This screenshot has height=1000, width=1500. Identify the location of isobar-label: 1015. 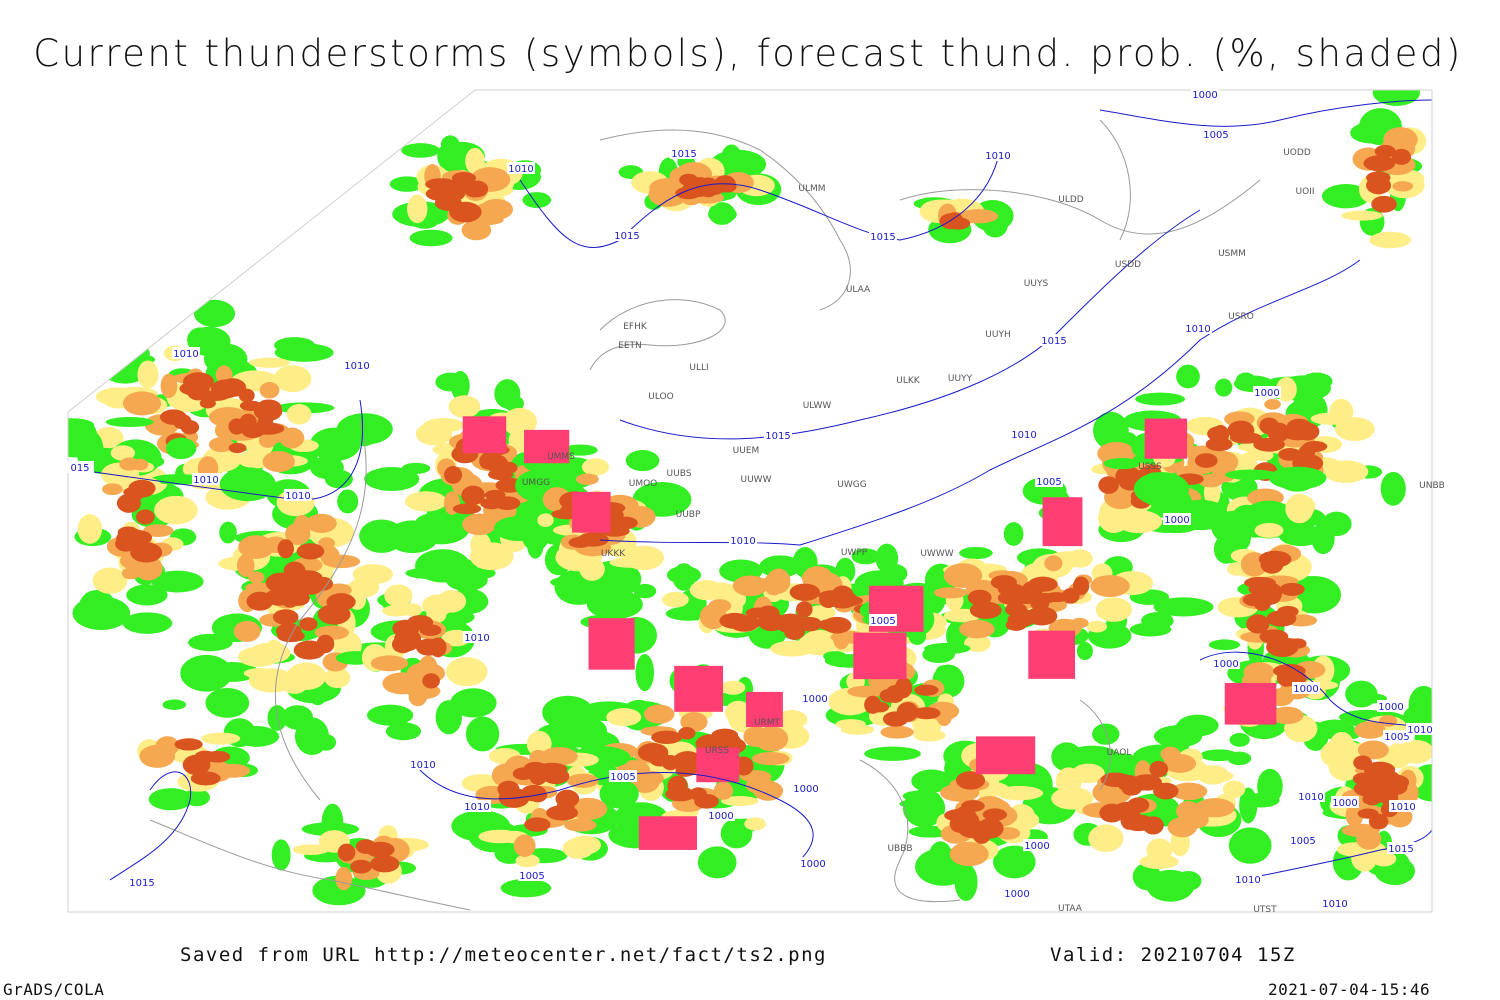
(1400, 849).